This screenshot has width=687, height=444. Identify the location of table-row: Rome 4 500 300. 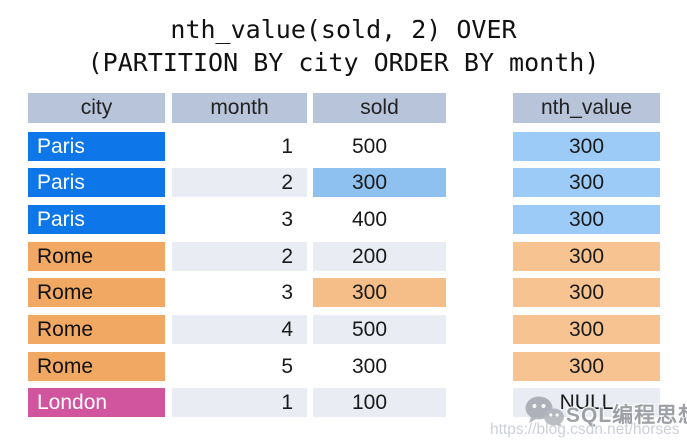
(343, 329).